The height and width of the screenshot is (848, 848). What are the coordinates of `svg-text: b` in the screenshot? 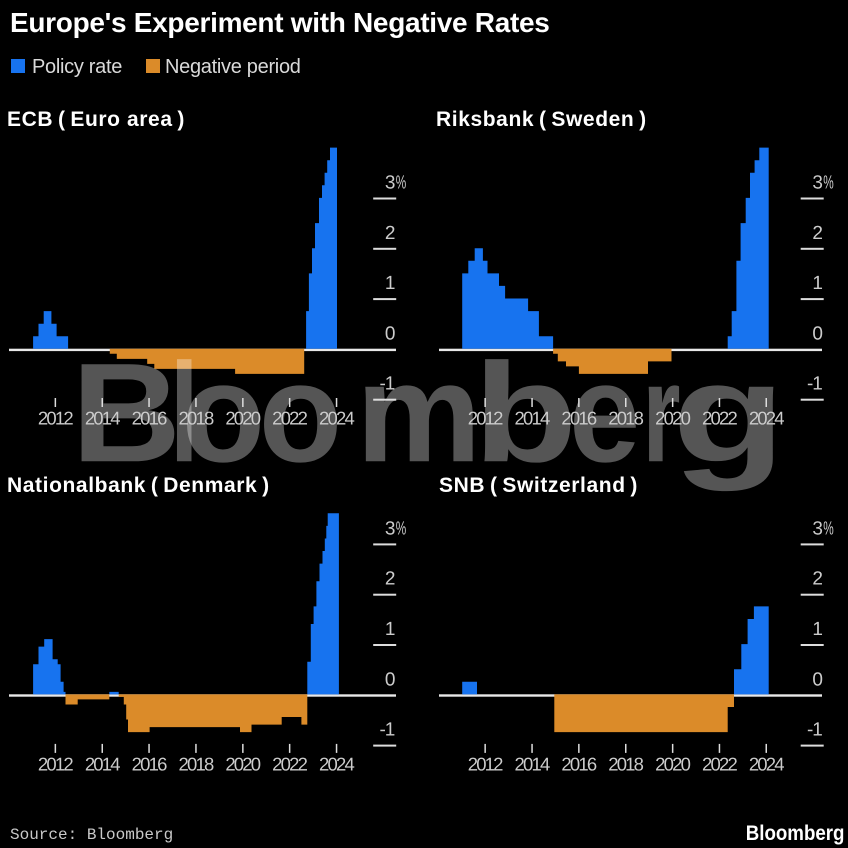 It's located at (525, 412).